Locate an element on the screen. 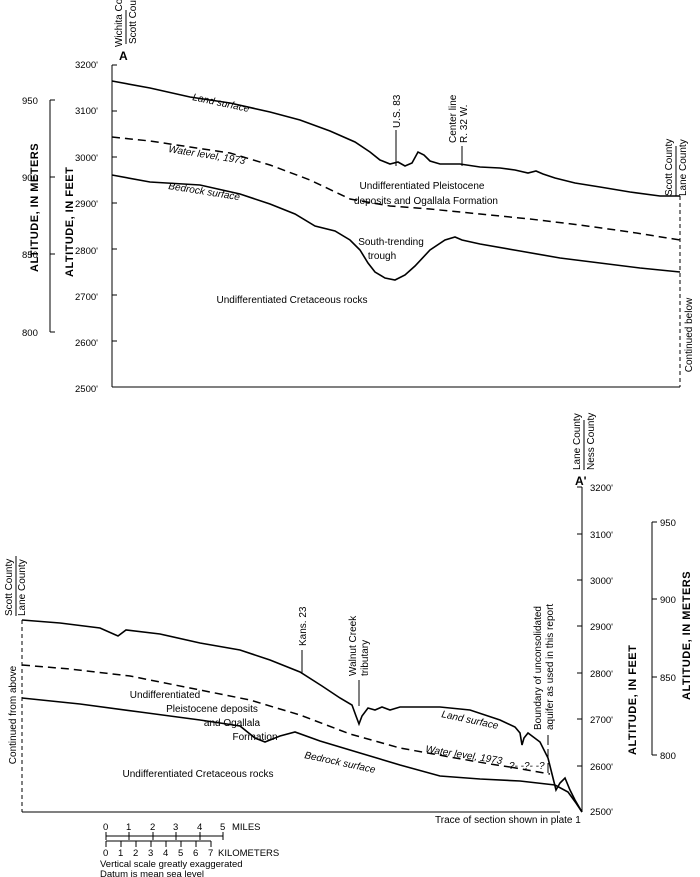  mile-tick-label: 3 is located at coordinates (175, 827).